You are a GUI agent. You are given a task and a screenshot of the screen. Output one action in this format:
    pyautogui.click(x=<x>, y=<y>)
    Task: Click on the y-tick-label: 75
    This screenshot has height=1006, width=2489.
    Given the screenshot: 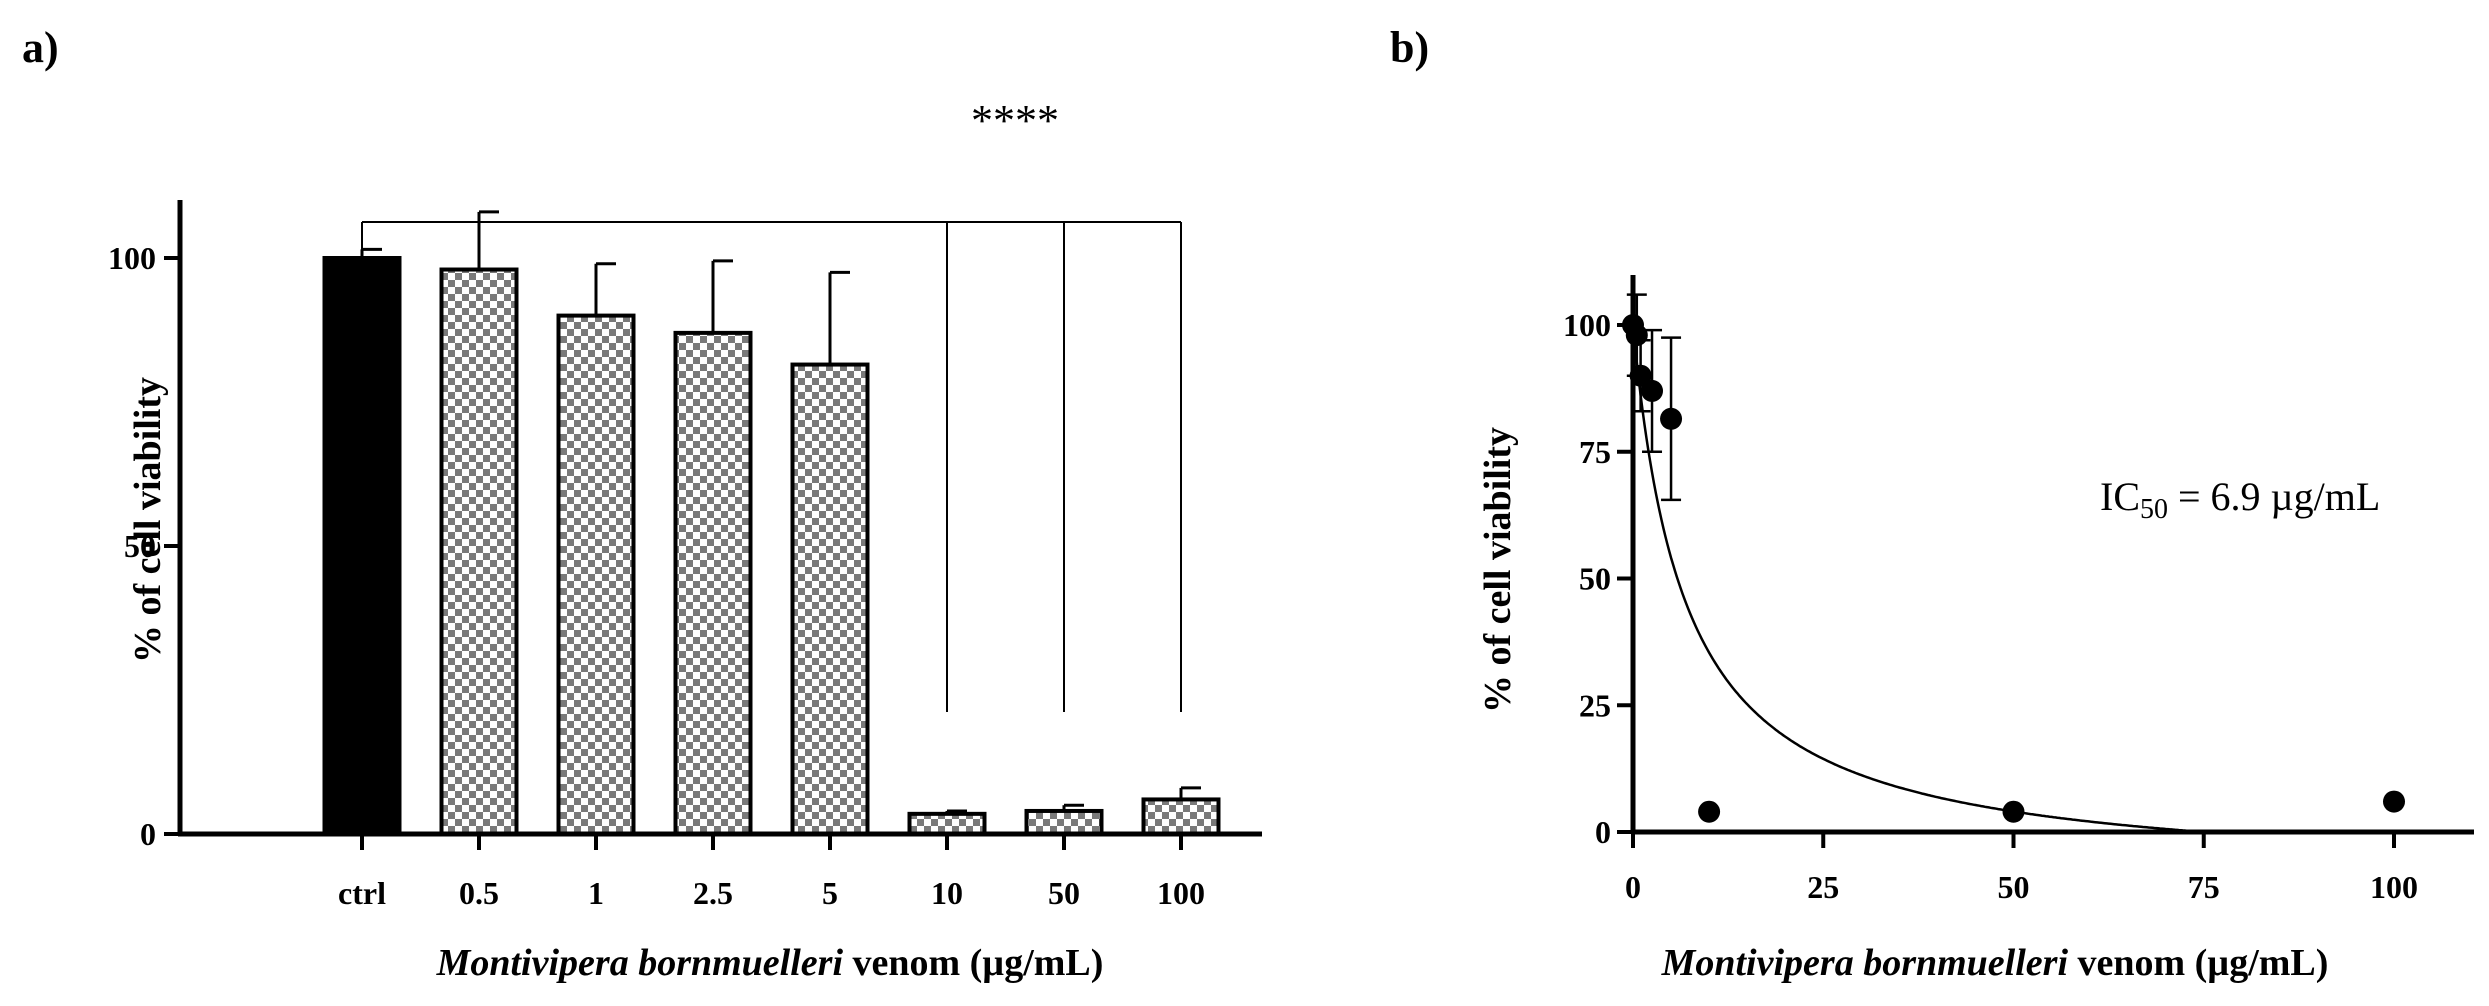 What is the action you would take?
    pyautogui.click(x=1595, y=452)
    